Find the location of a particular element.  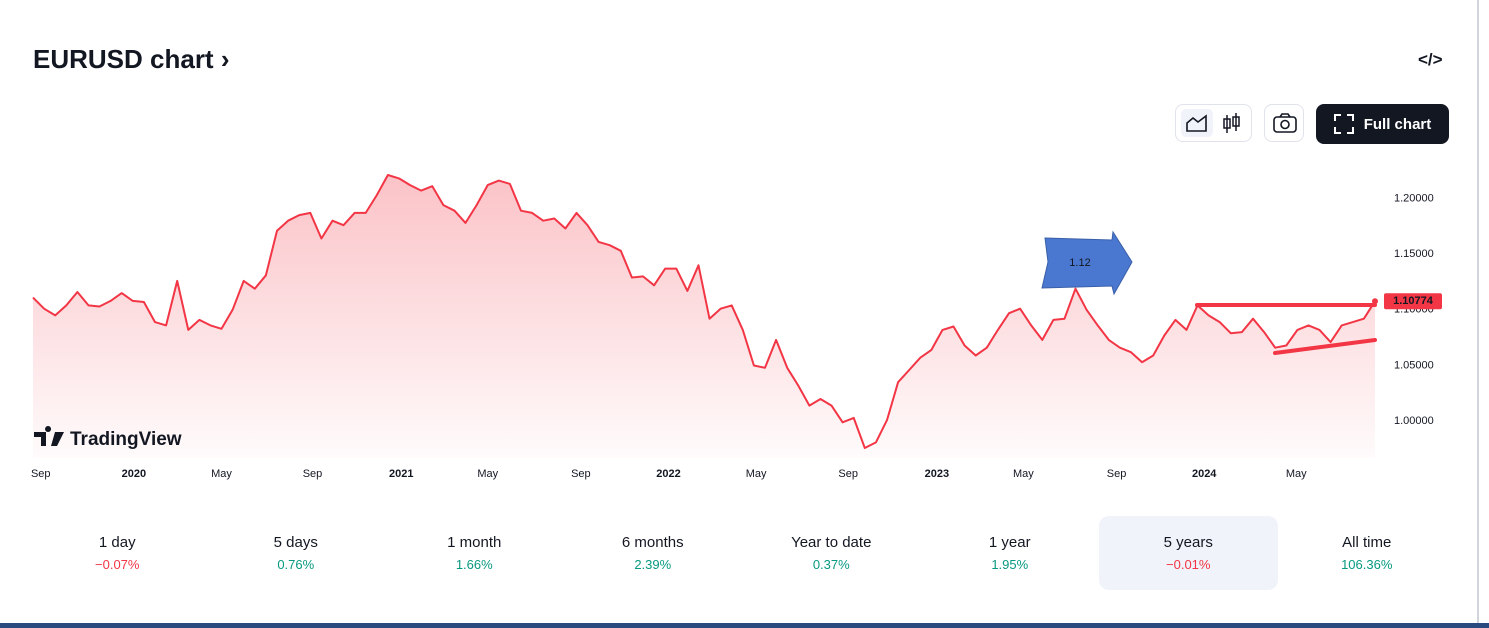

period-button: All time 106.36% is located at coordinates (1367, 553).